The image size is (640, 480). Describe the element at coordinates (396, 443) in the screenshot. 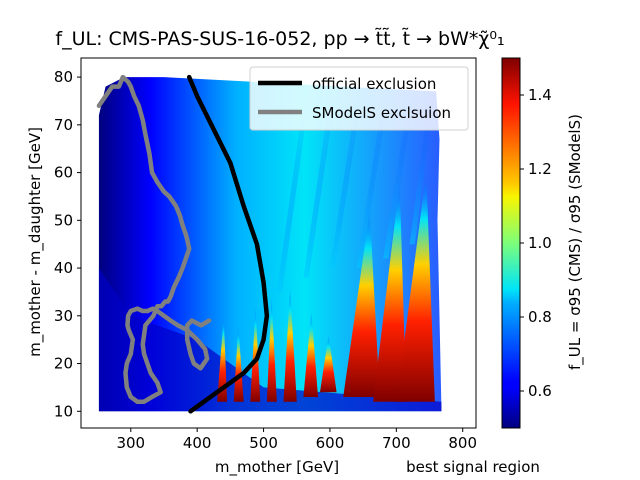

I see `x-tick-label: 700` at that location.